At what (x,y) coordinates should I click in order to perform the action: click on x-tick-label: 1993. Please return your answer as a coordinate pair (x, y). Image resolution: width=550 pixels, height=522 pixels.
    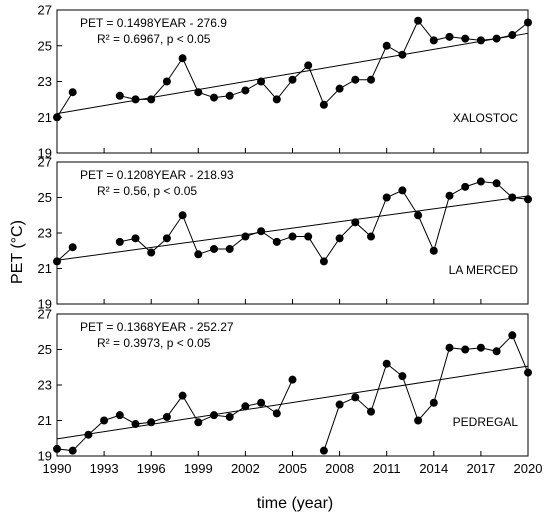
    Looking at the image, I should click on (104, 468).